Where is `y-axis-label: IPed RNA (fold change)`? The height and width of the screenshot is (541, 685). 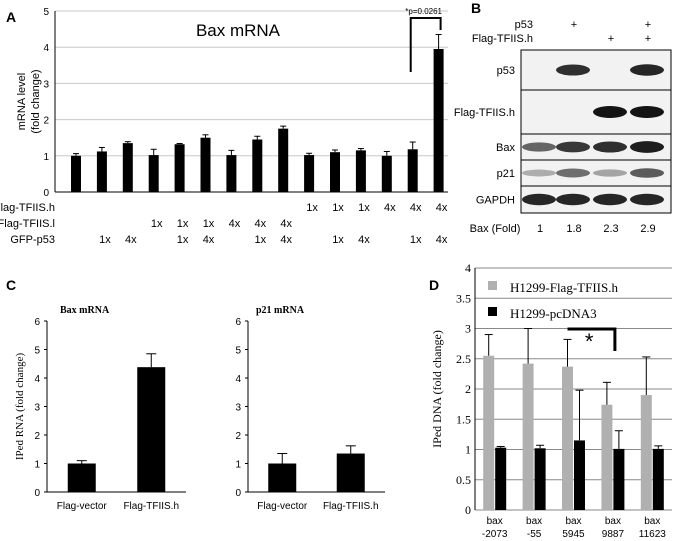
y-axis-label: IPed RNA (fold change) is located at coordinates (20, 407).